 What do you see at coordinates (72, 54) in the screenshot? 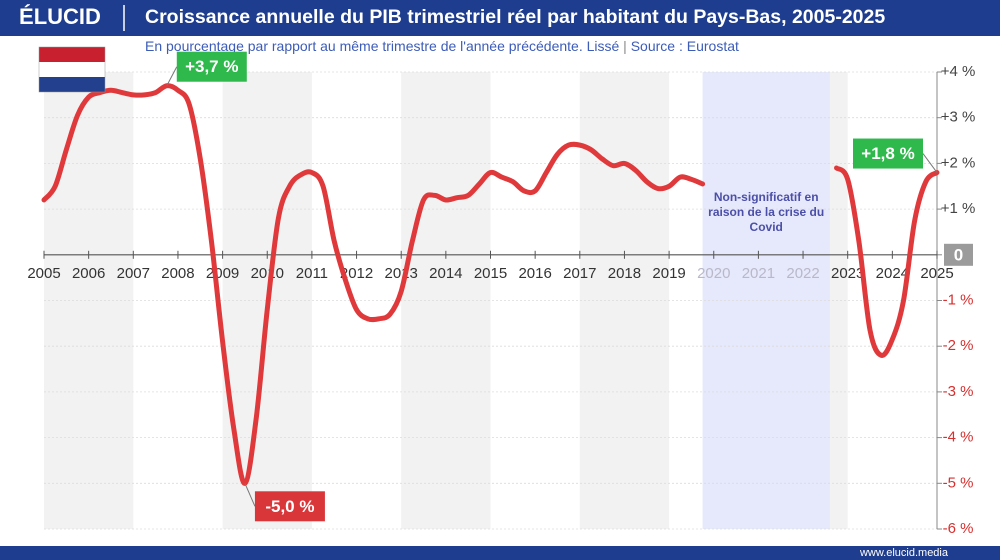
I see `flag-red` at bounding box center [72, 54].